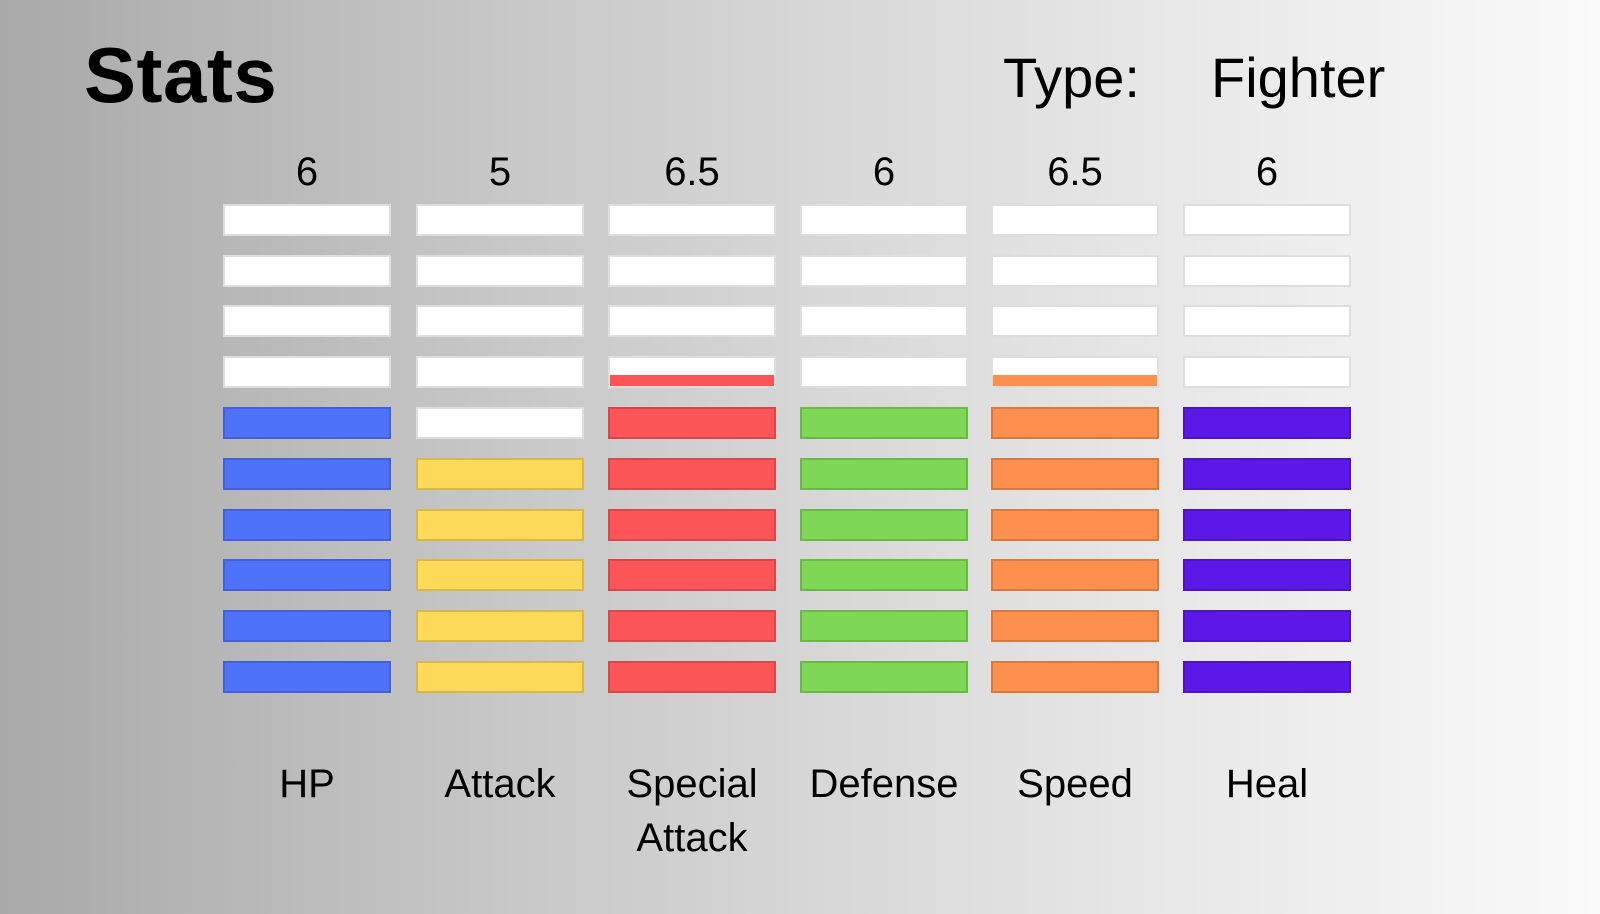 The width and height of the screenshot is (1600, 914). I want to click on stat-value-0: 6, so click(307, 172).